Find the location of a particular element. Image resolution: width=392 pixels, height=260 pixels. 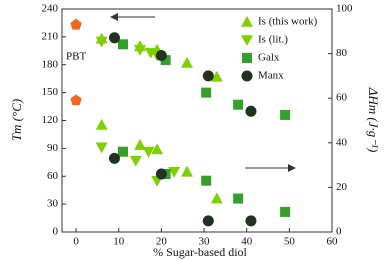

x-tick-label: 10 is located at coordinates (119, 242).